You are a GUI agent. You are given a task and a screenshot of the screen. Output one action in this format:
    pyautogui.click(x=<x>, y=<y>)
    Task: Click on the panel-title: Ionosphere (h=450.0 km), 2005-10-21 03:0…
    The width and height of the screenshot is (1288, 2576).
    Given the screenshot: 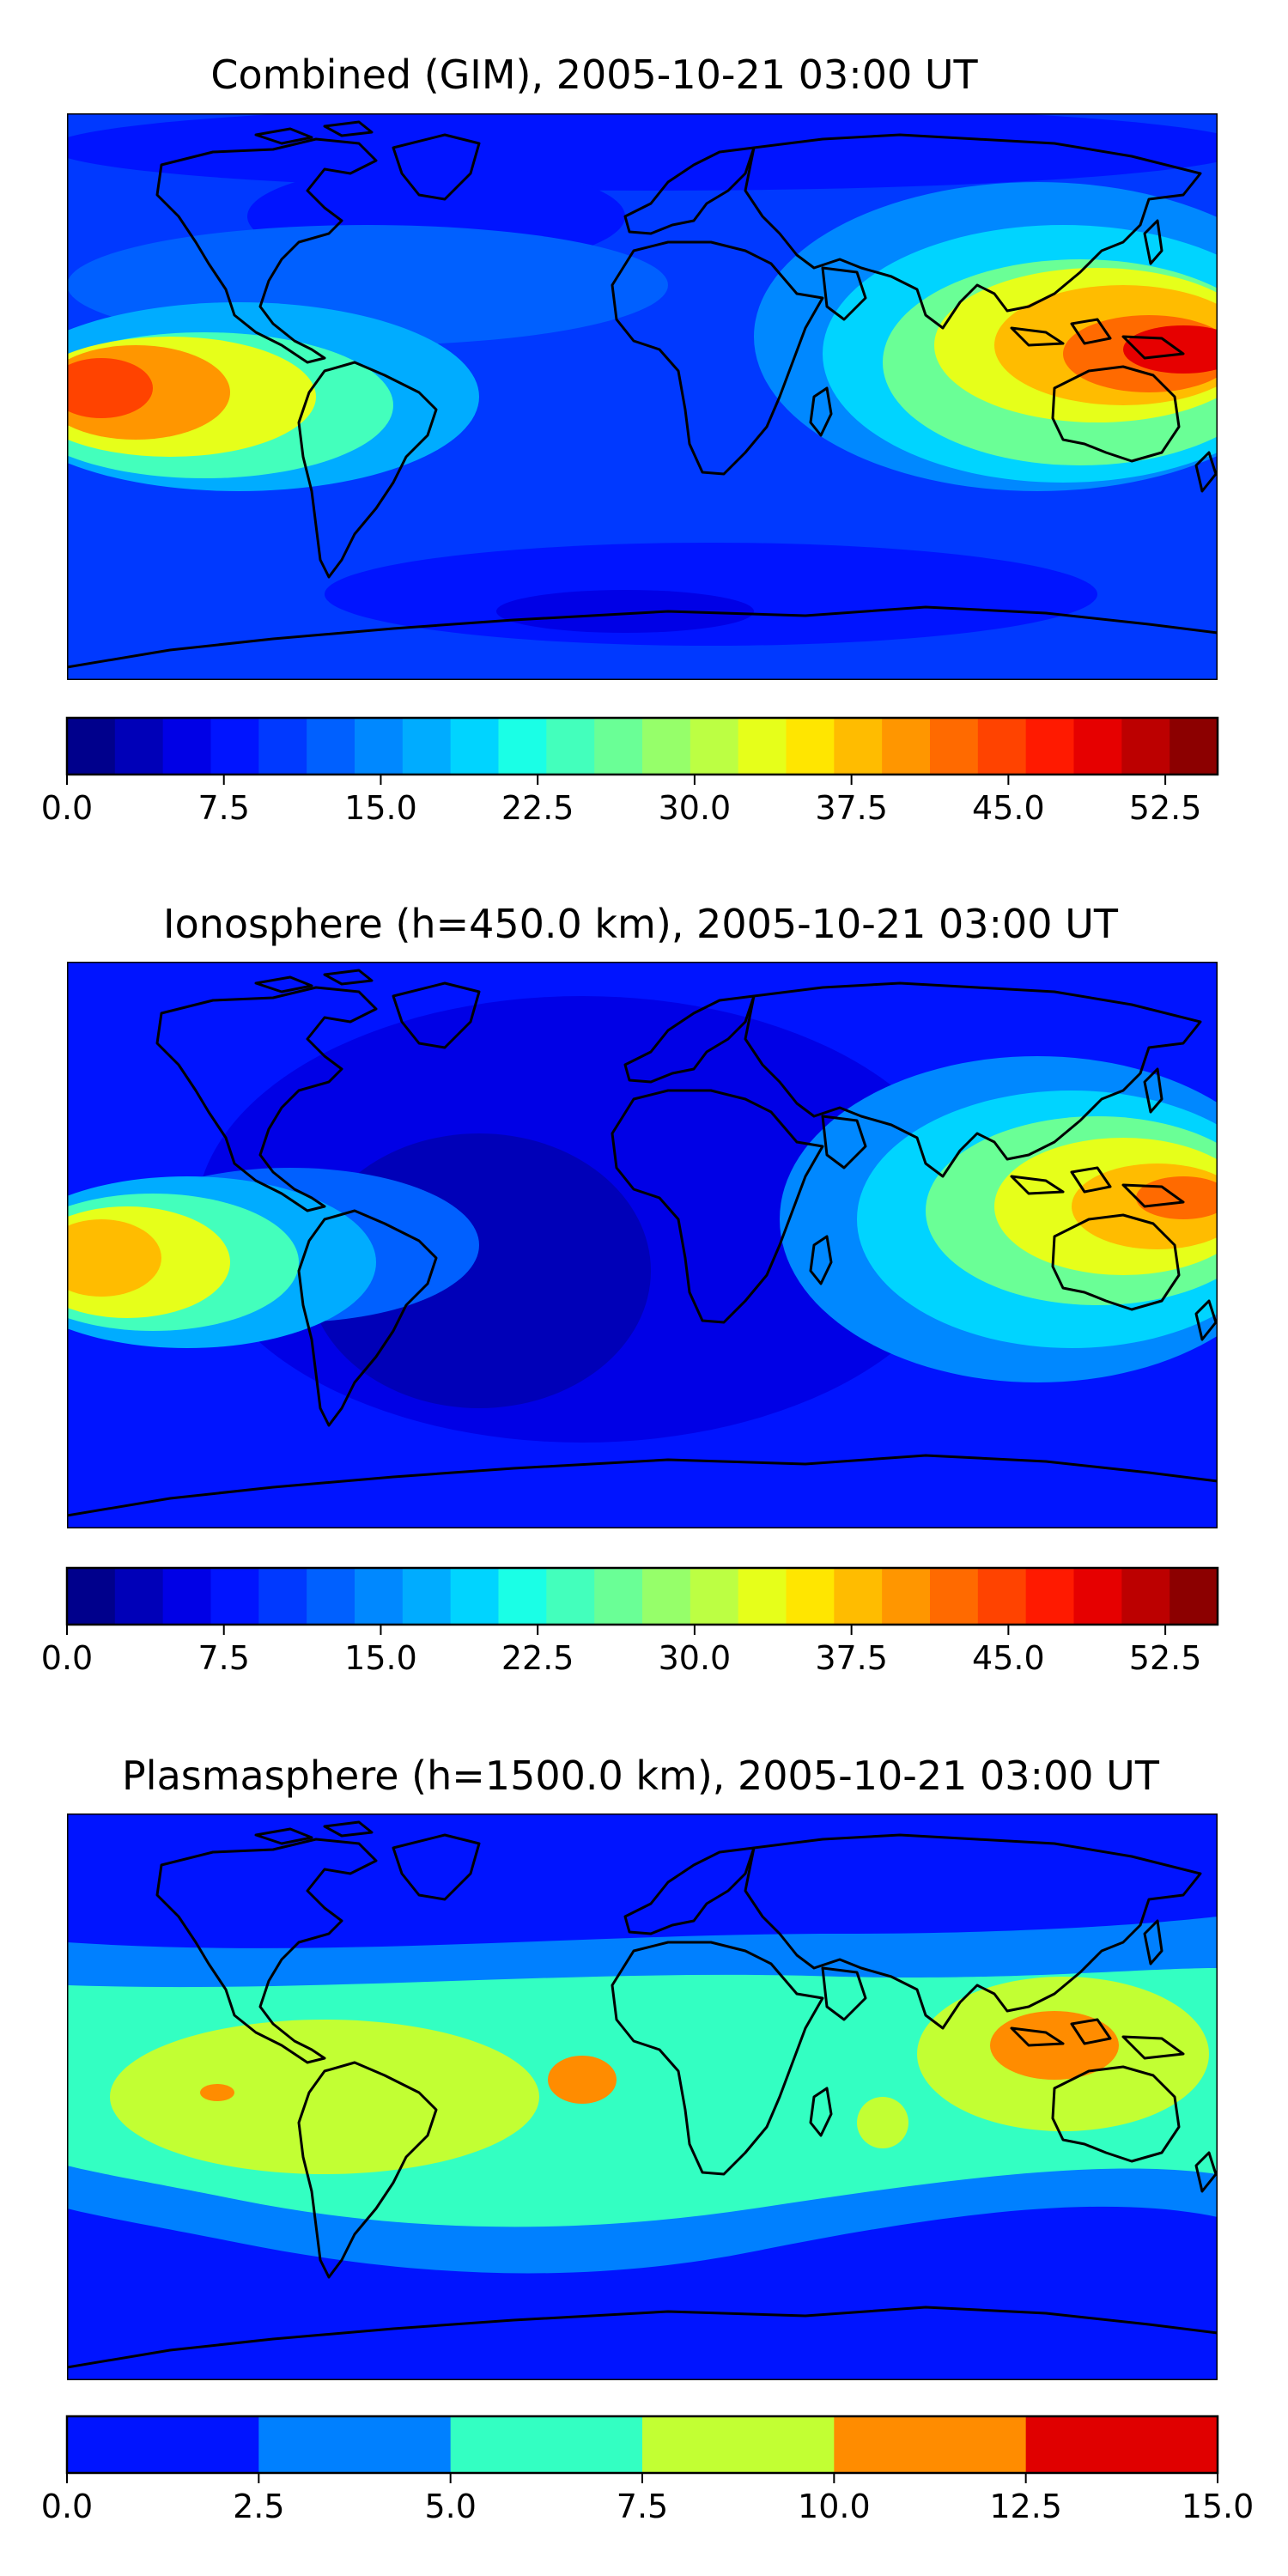 What is the action you would take?
    pyautogui.click(x=641, y=924)
    